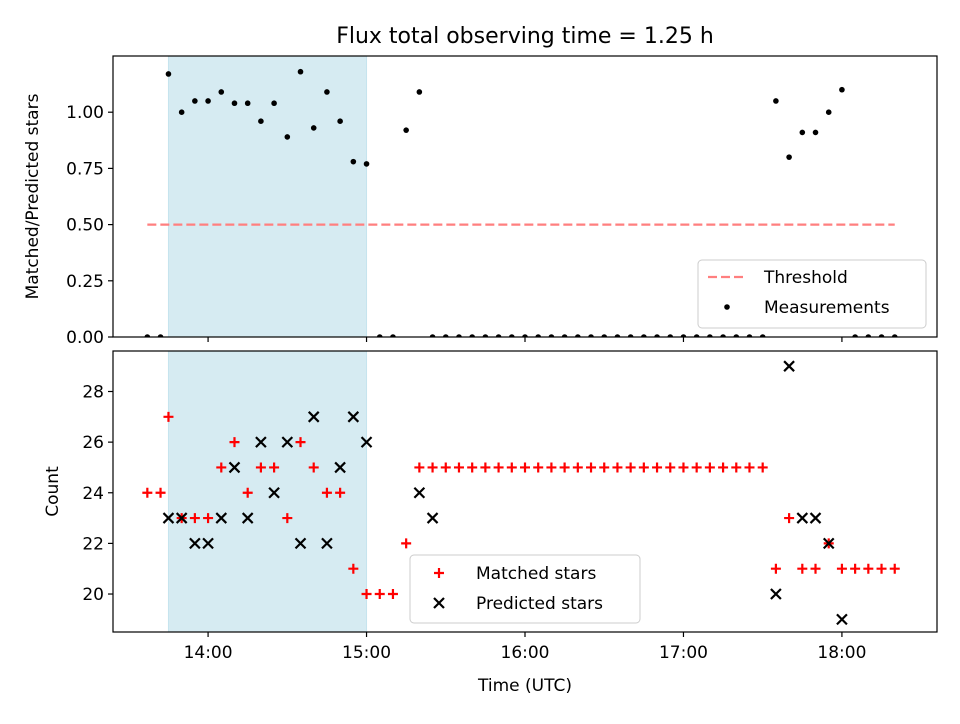 The height and width of the screenshot is (724, 960). Describe the element at coordinates (85, 338) in the screenshot. I see `y-tick-label: 0.00` at that location.